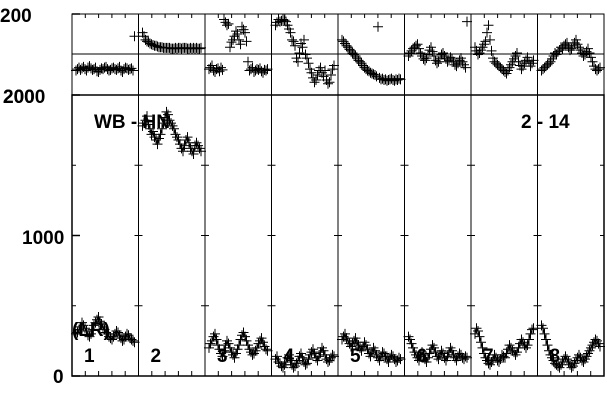 The image size is (607, 394). What do you see at coordinates (438, 350) in the screenshot?
I see `panel-6-series-line` at bounding box center [438, 350].